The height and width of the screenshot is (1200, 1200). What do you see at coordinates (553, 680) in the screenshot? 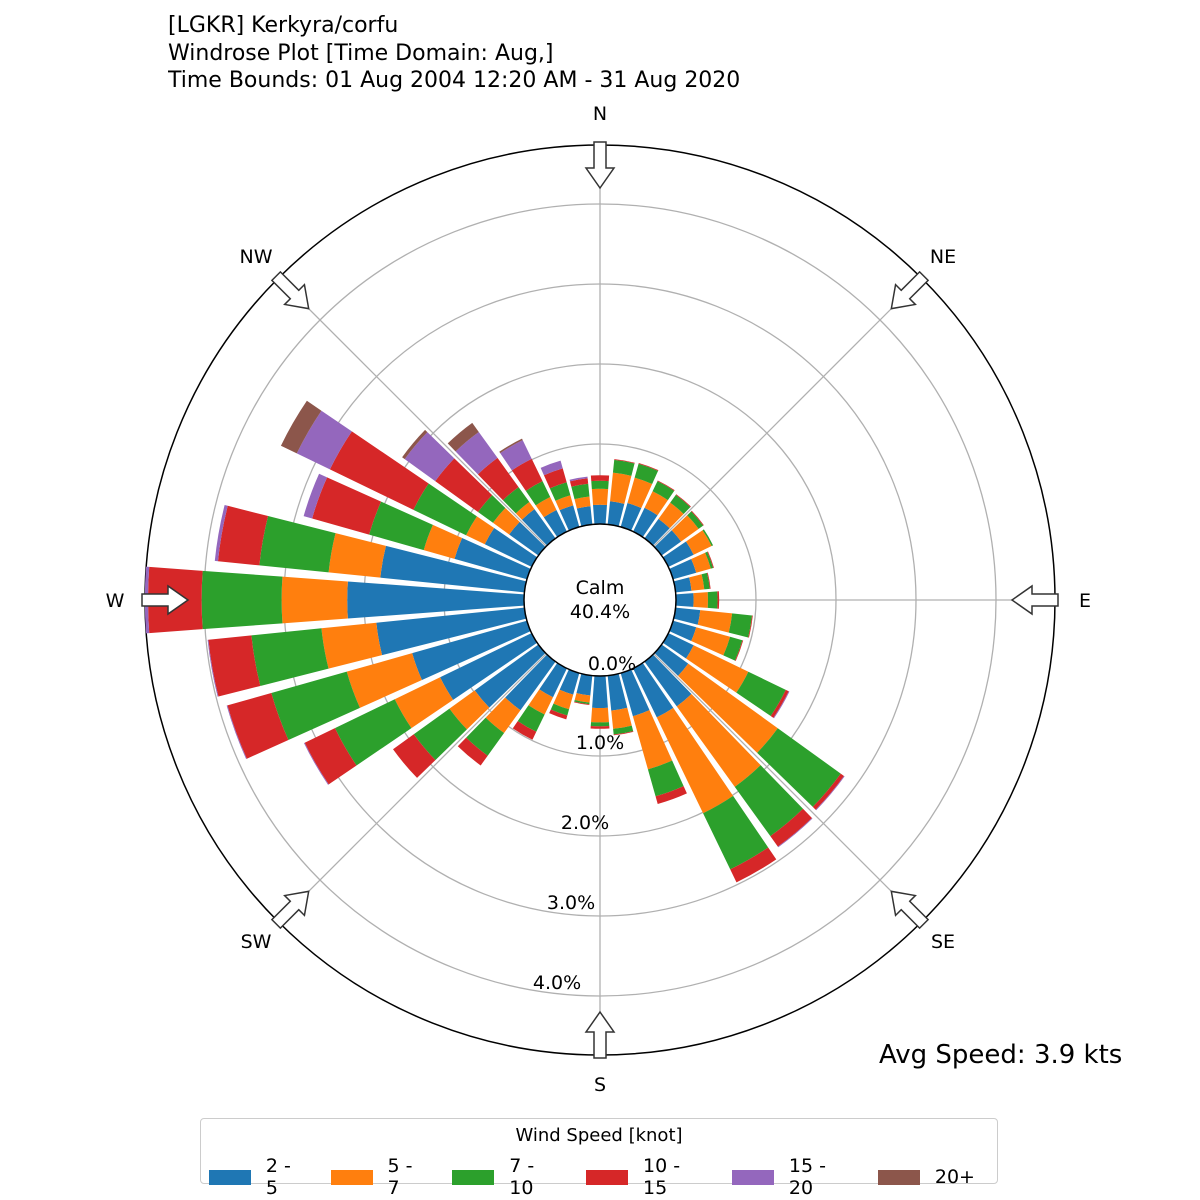
I see `bar-segment-210-bin0` at bounding box center [553, 680].